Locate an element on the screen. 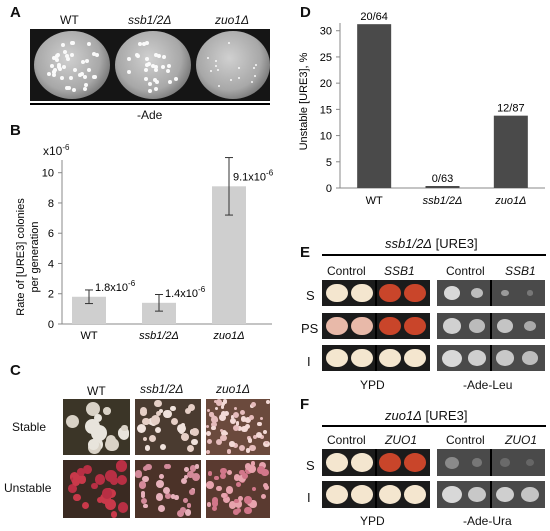 This screenshot has height=531, width=550. panel-f-title-rule is located at coordinates (434, 426).